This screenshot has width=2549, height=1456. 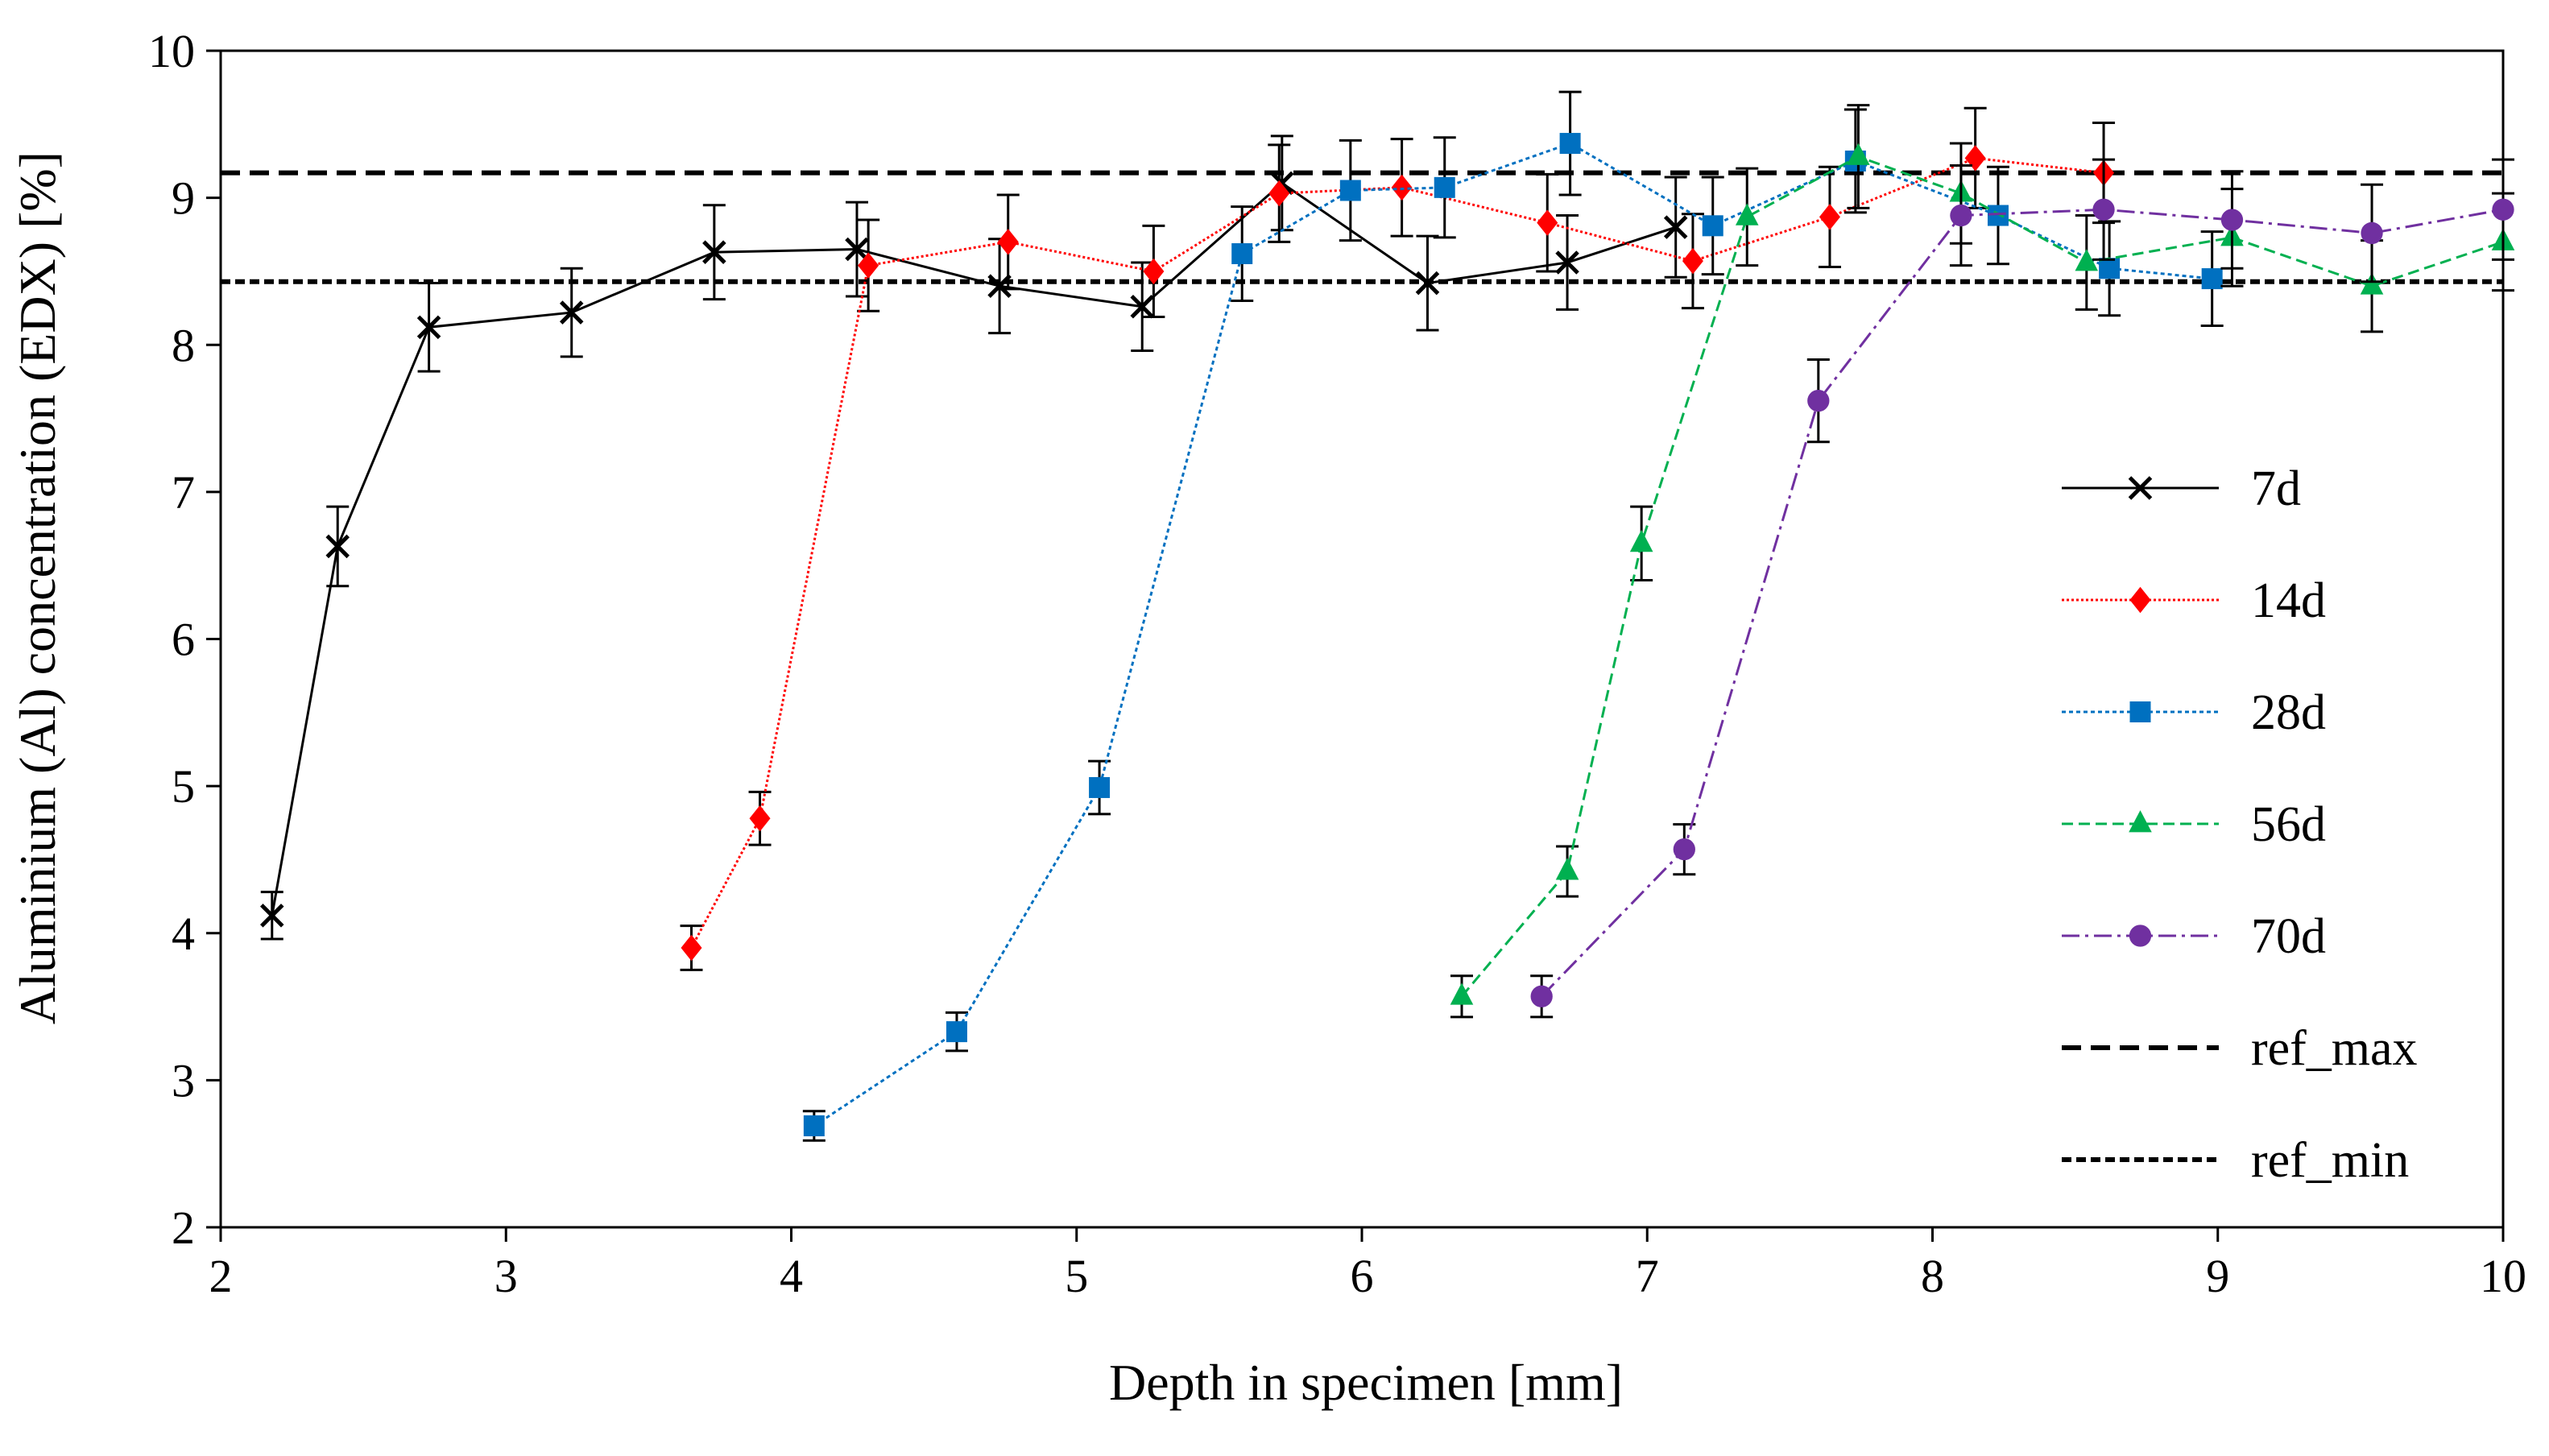 What do you see at coordinates (183, 934) in the screenshot?
I see `y-tick-label: 4` at bounding box center [183, 934].